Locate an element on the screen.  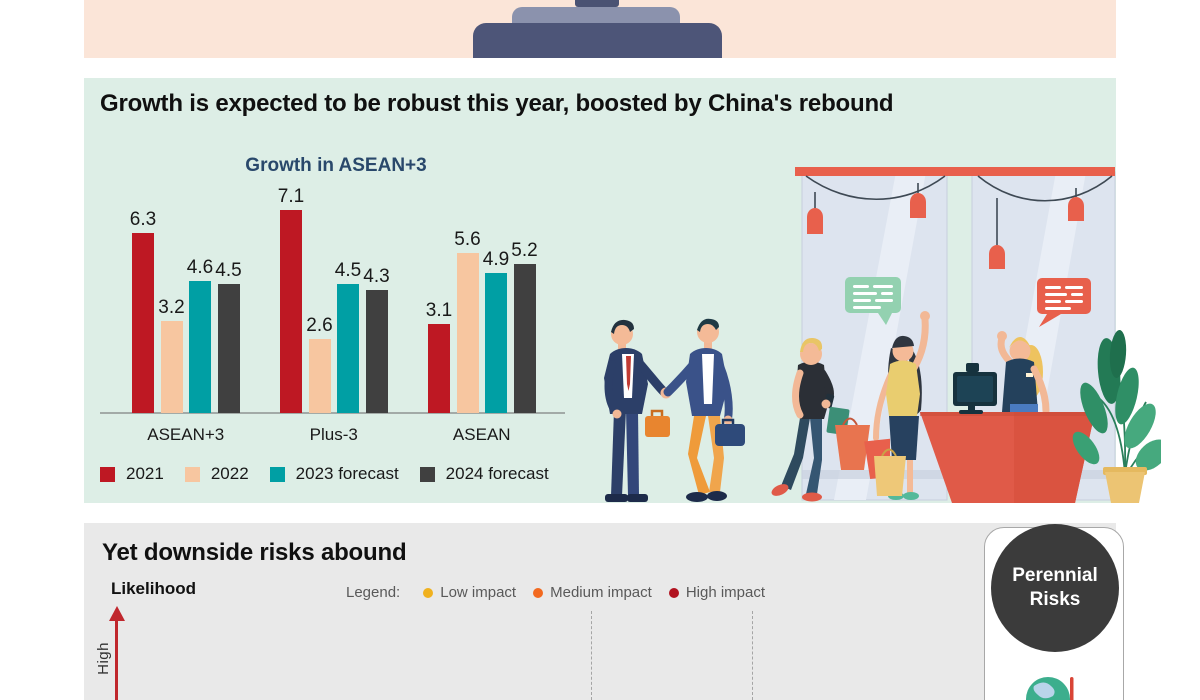
chart-legend-item: 2021 is located at coordinates (132, 474).